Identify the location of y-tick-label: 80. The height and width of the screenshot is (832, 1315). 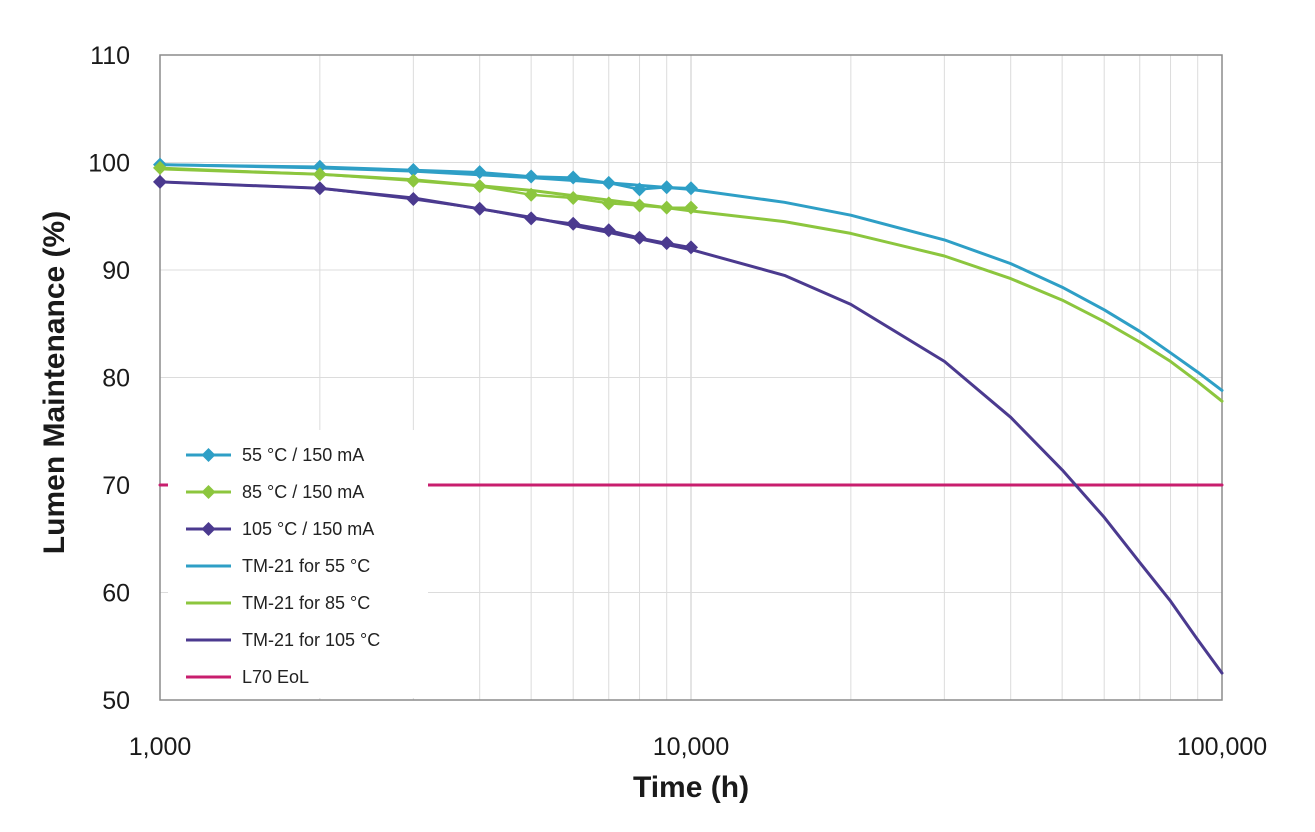
(116, 379).